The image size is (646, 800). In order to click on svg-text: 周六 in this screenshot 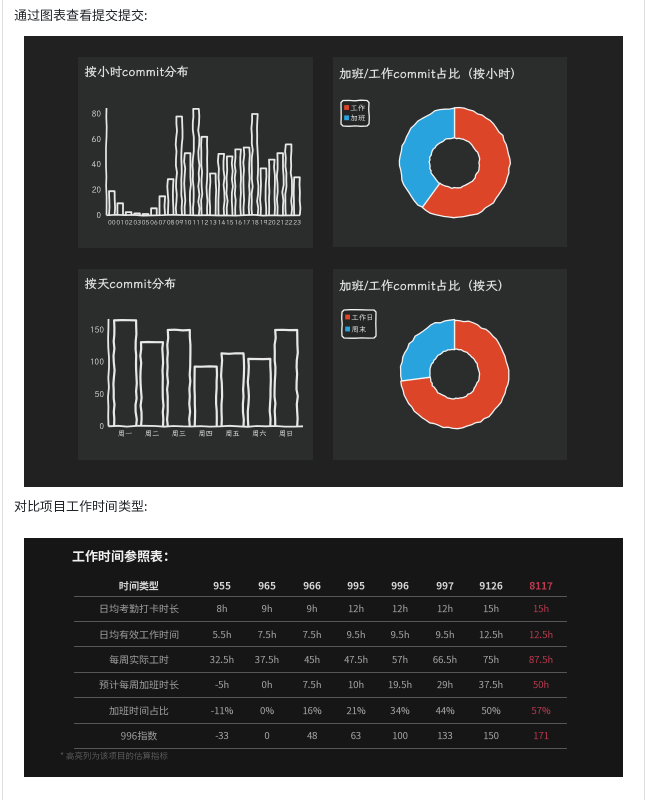, I will do `click(259, 434)`.